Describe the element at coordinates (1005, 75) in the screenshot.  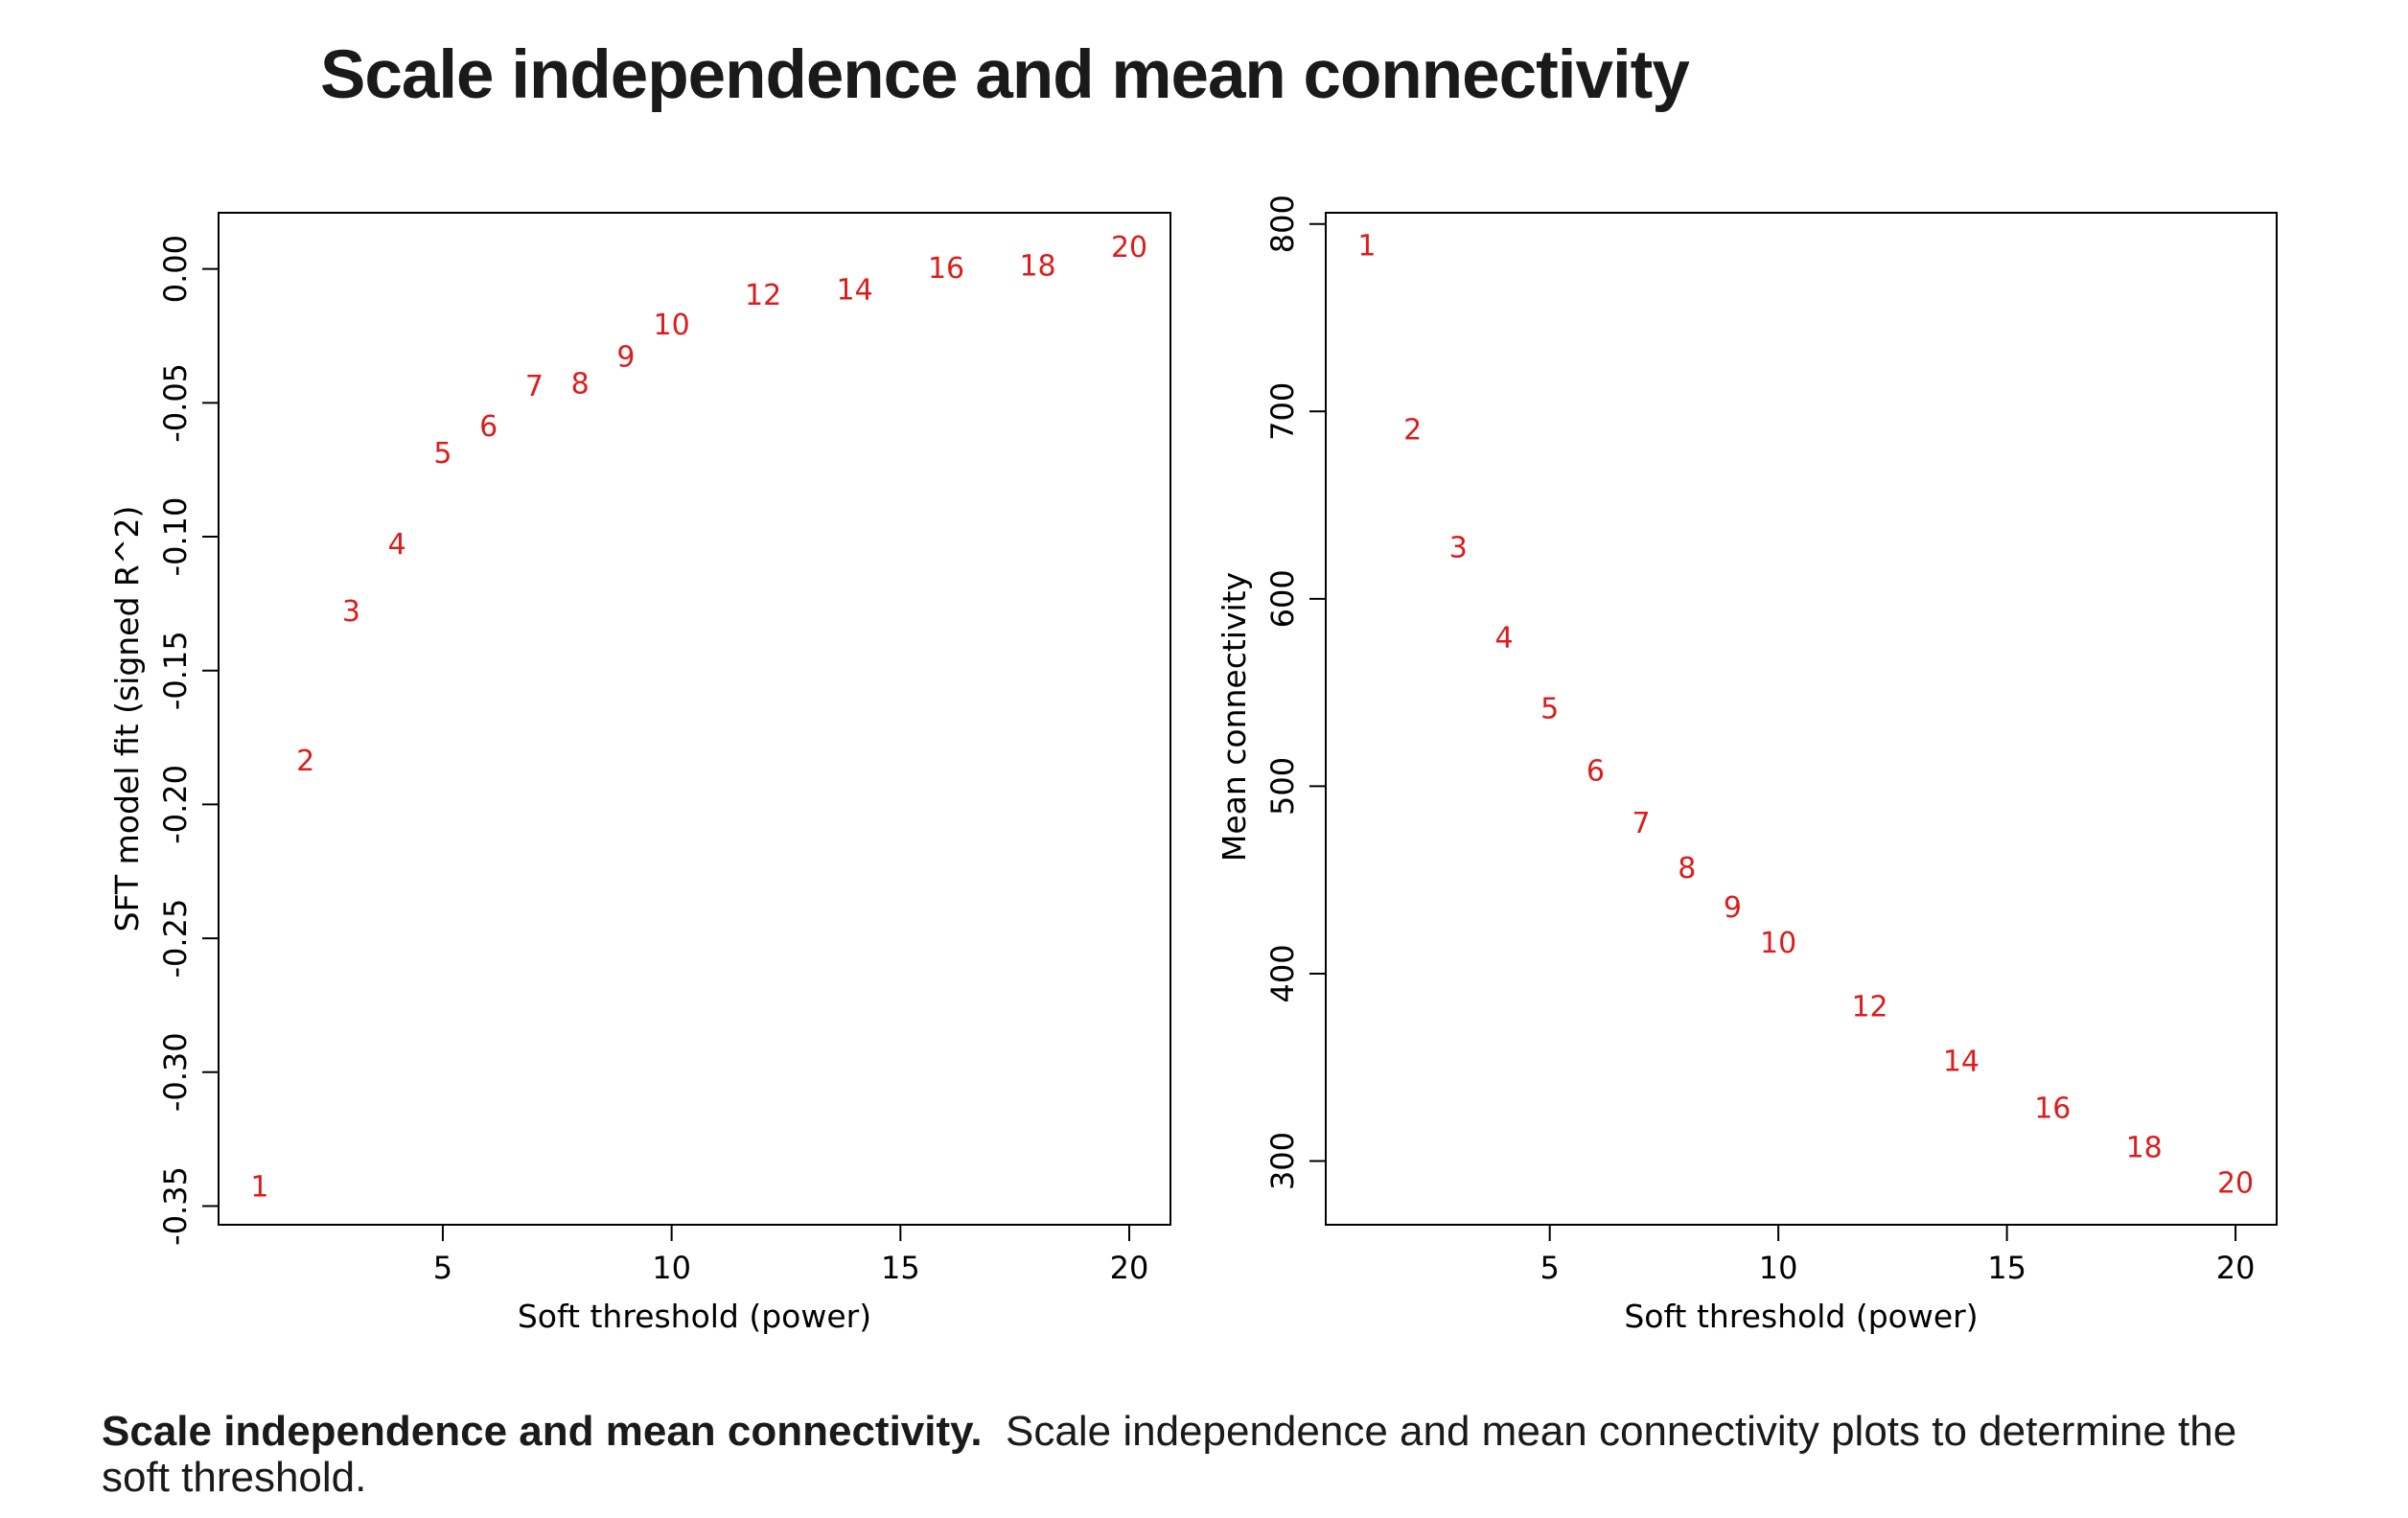
I see `page-title: Scale independence and mean connectivity` at that location.